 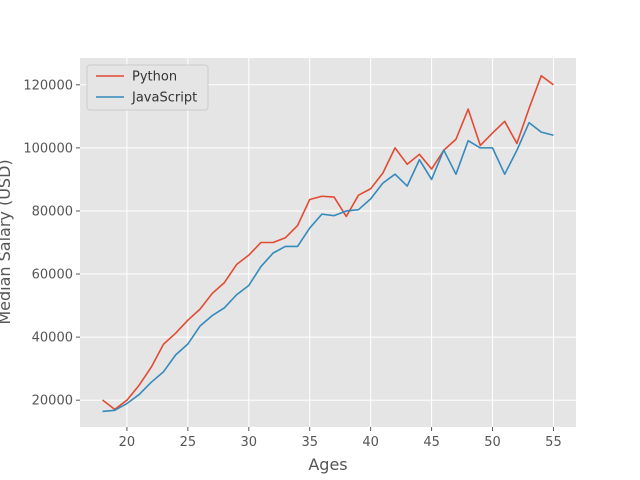 What do you see at coordinates (7, 241) in the screenshot?
I see `y-axis-label: Median Salary (USD)` at bounding box center [7, 241].